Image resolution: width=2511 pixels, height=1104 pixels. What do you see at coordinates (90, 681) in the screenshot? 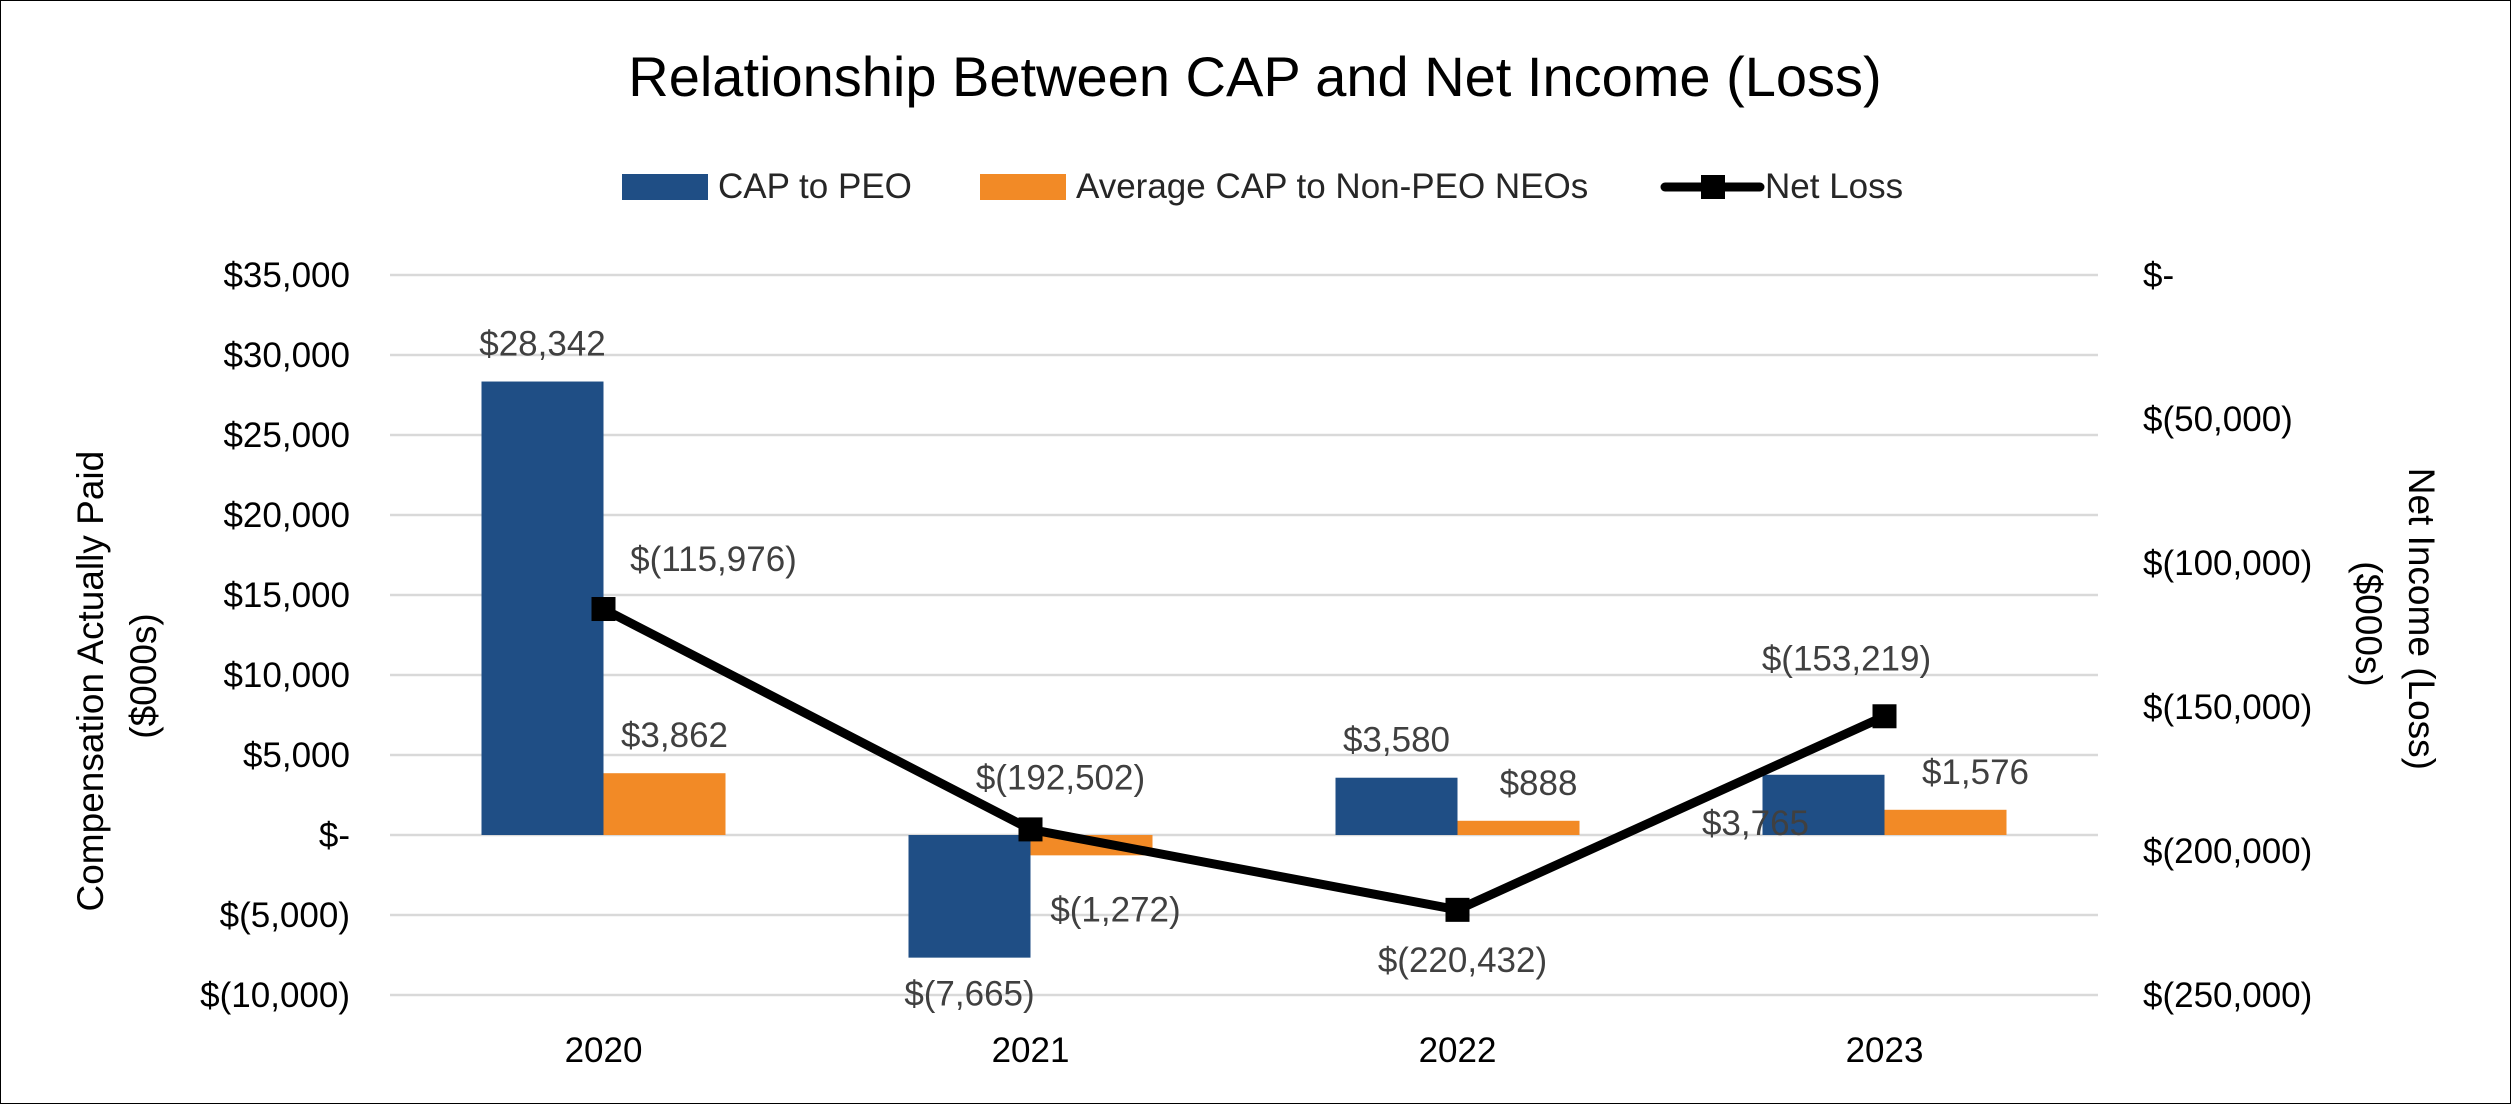
I see `left-axis-title-line-1: Compensation Actually Paid` at bounding box center [90, 681].